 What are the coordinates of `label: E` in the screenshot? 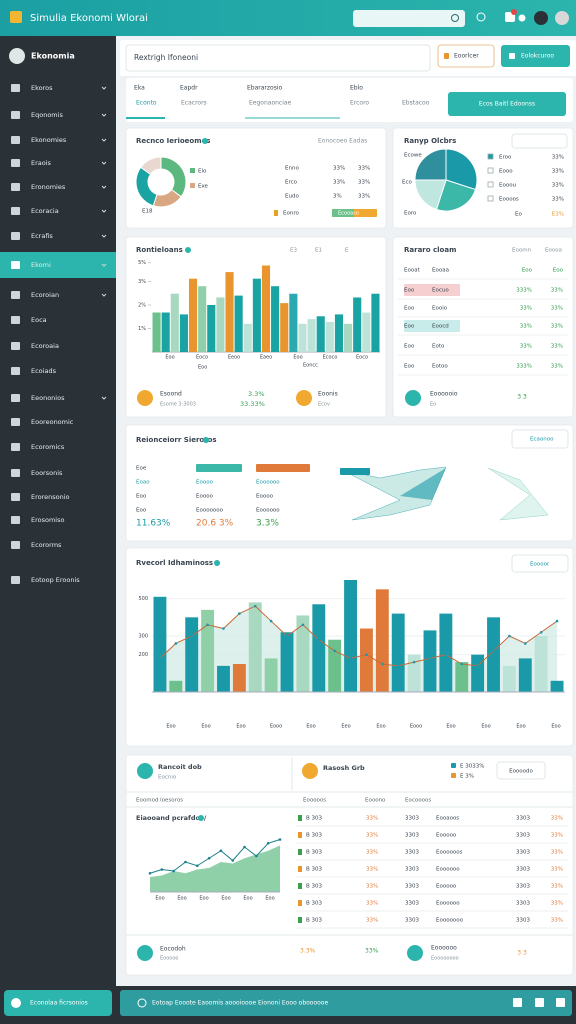 It's located at (347, 251).